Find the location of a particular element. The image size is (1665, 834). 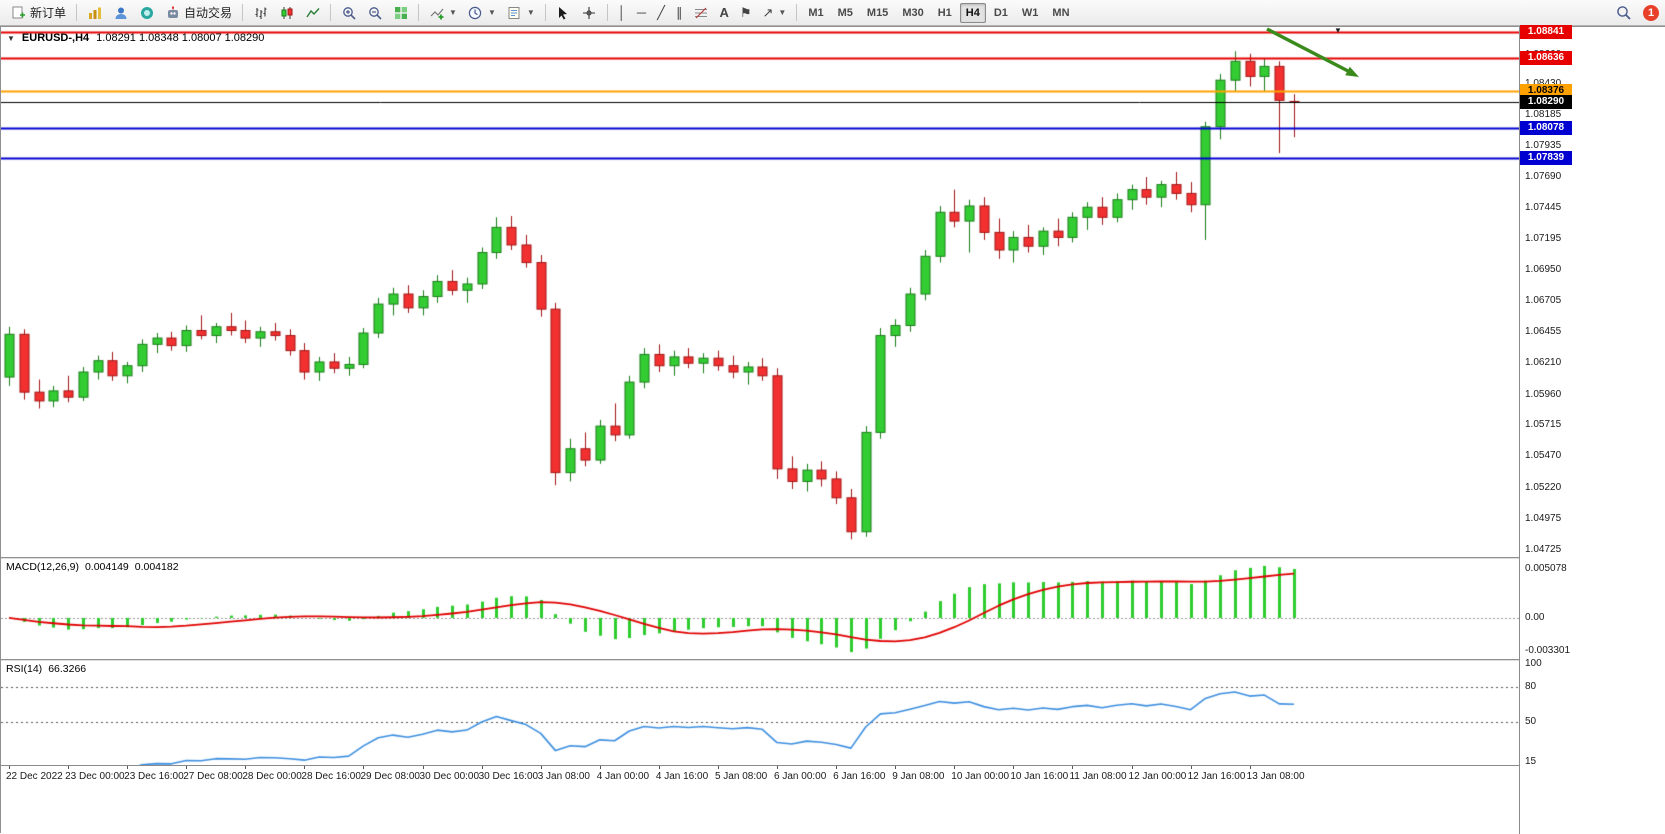

notification-badge: 1 is located at coordinates (1651, 12).